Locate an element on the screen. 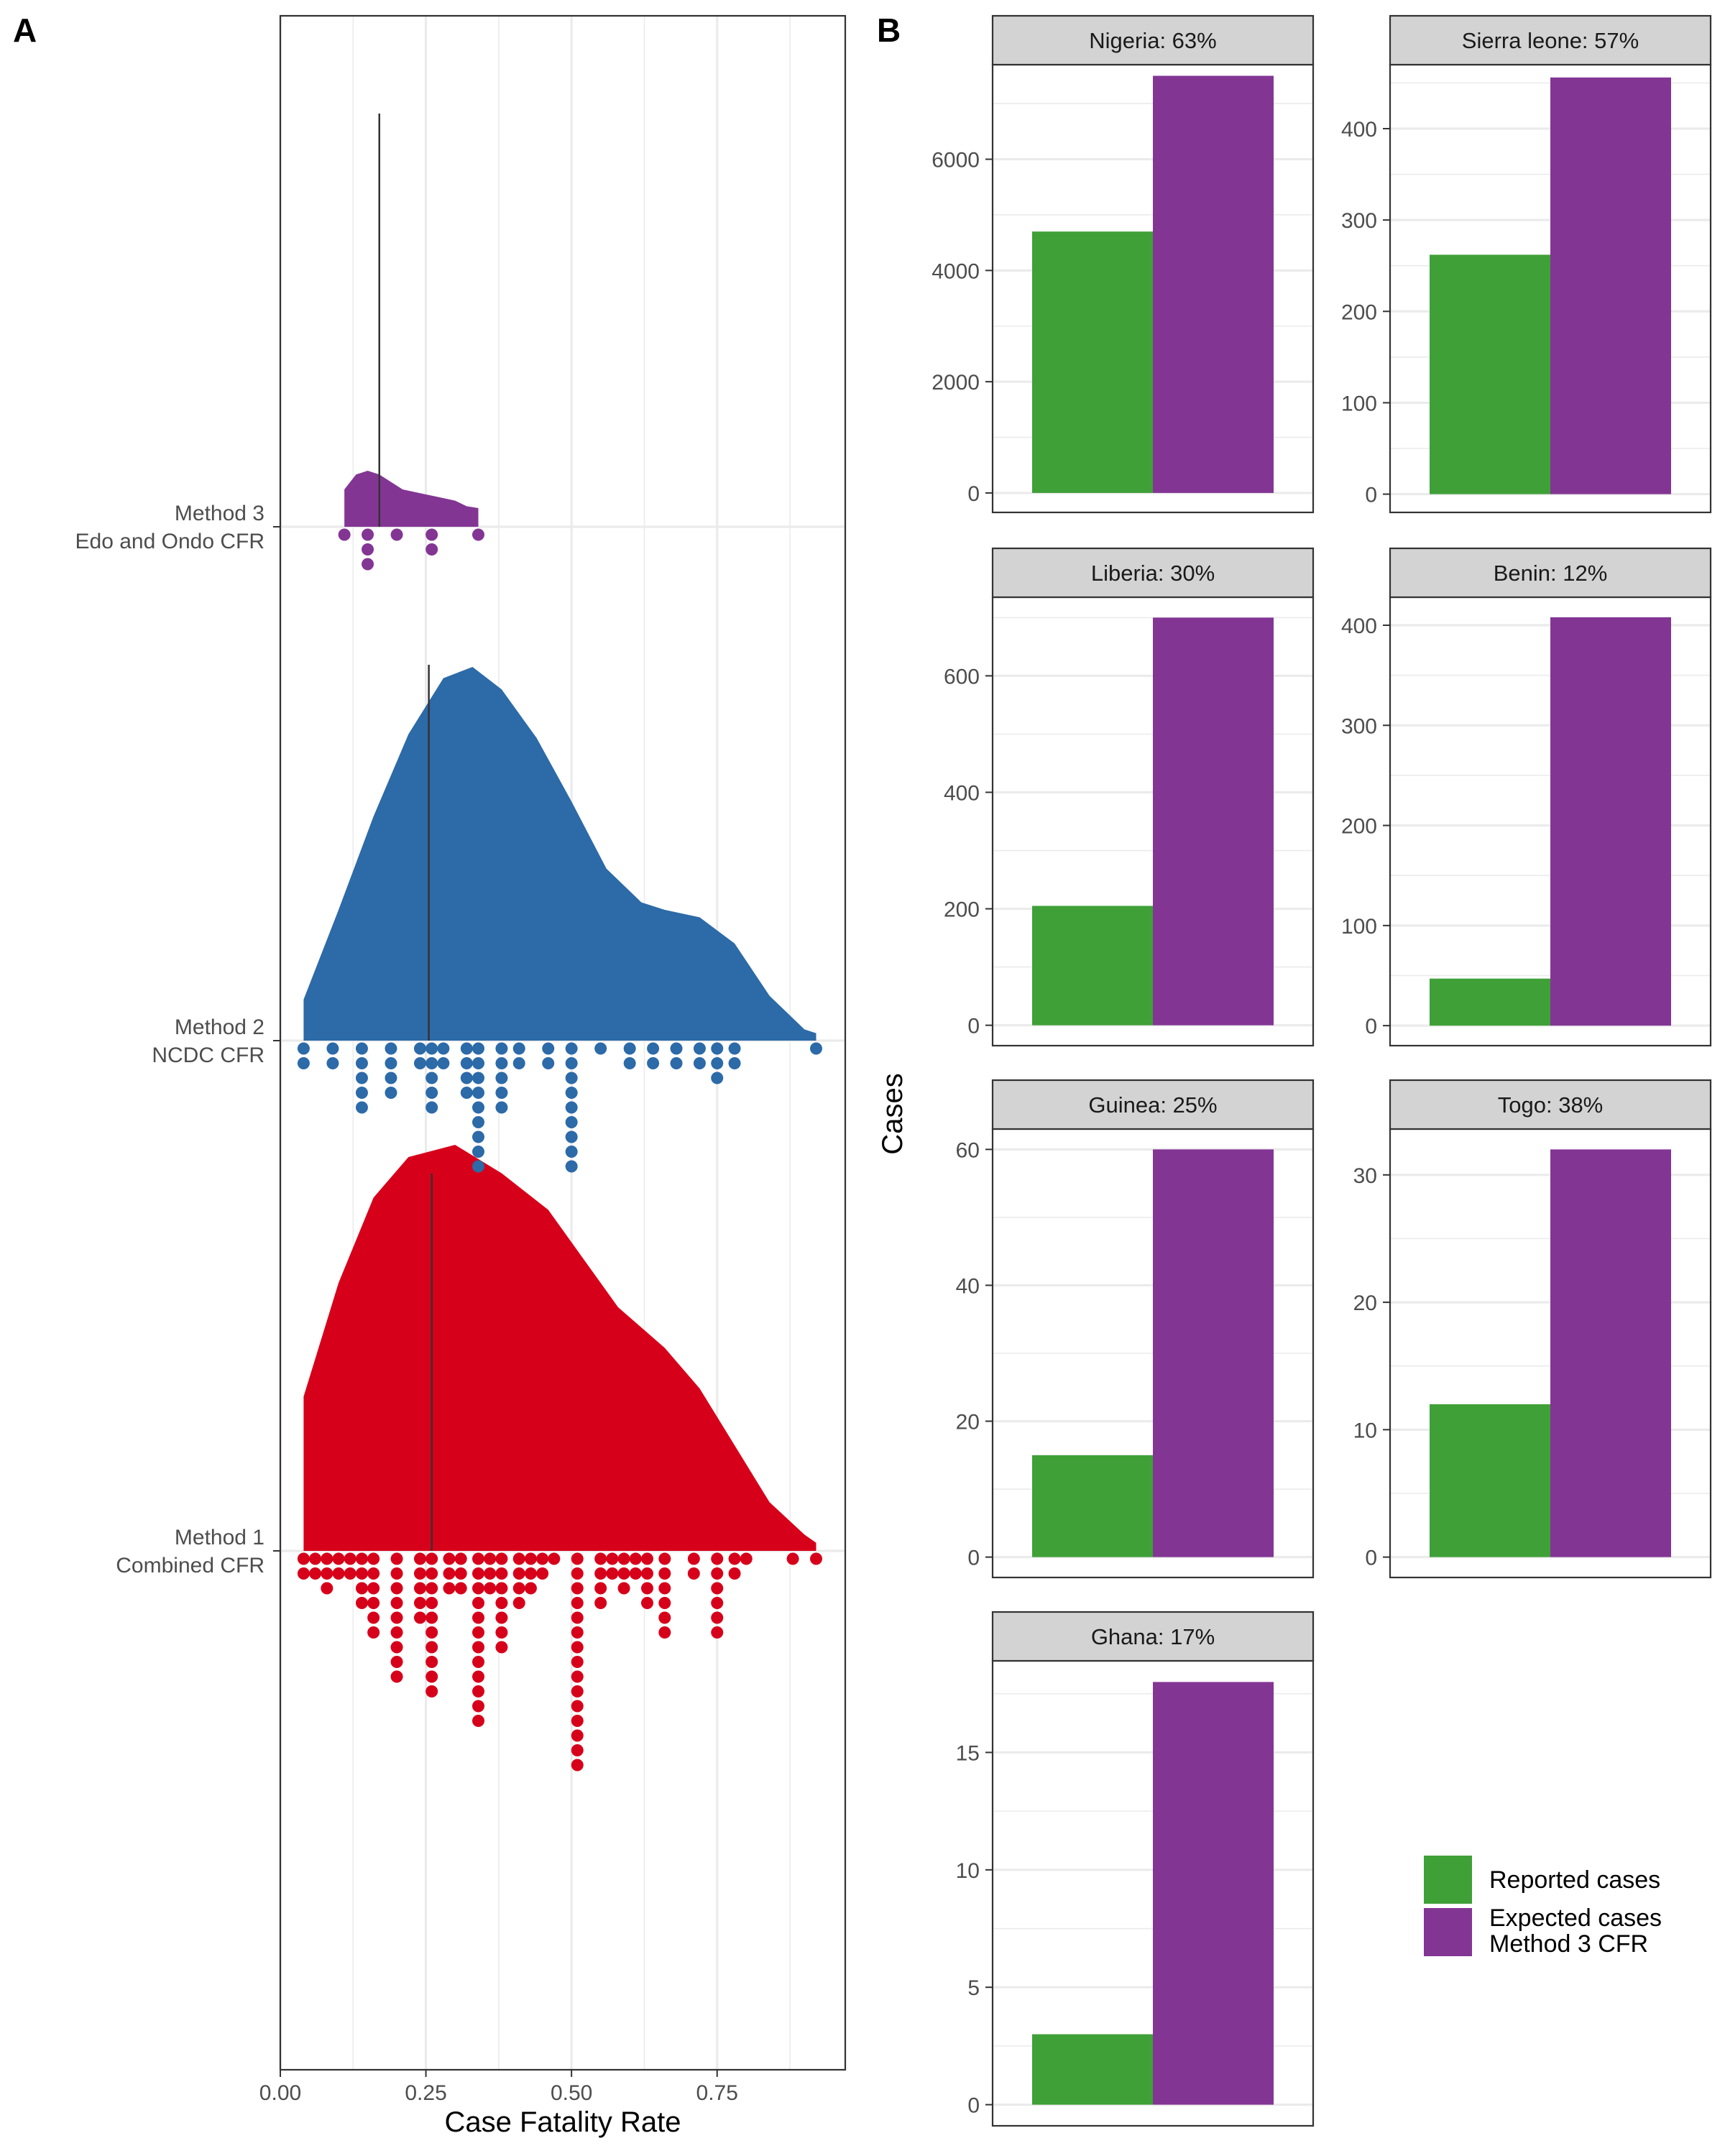 This screenshot has height=2156, width=1725. legend-label: Reported cases is located at coordinates (1574, 1880).